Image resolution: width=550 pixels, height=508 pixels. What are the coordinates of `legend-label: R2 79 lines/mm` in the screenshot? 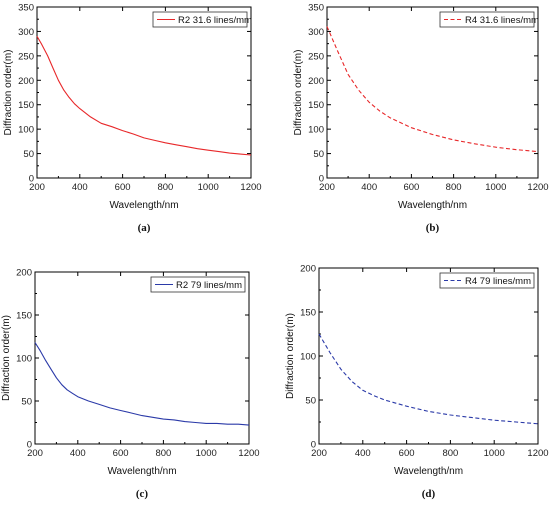 It's located at (209, 285).